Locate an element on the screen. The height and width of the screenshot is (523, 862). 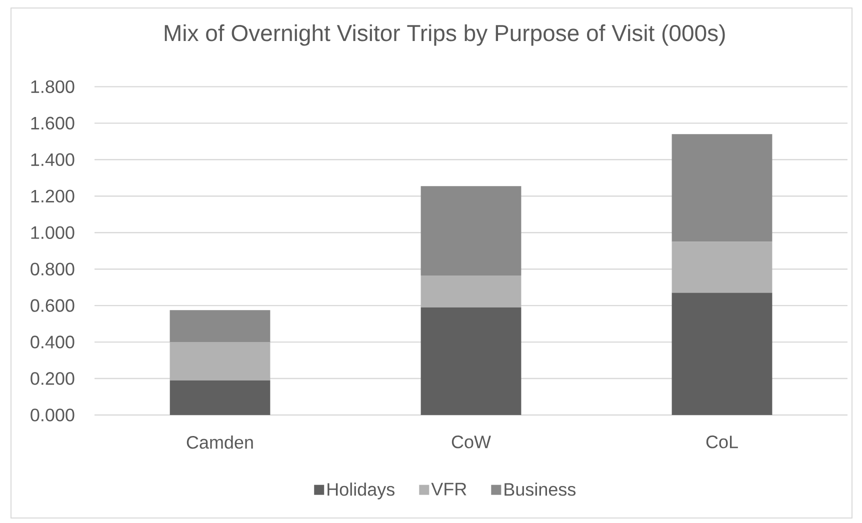
y-tick-label: 0.400 is located at coordinates (52, 342).